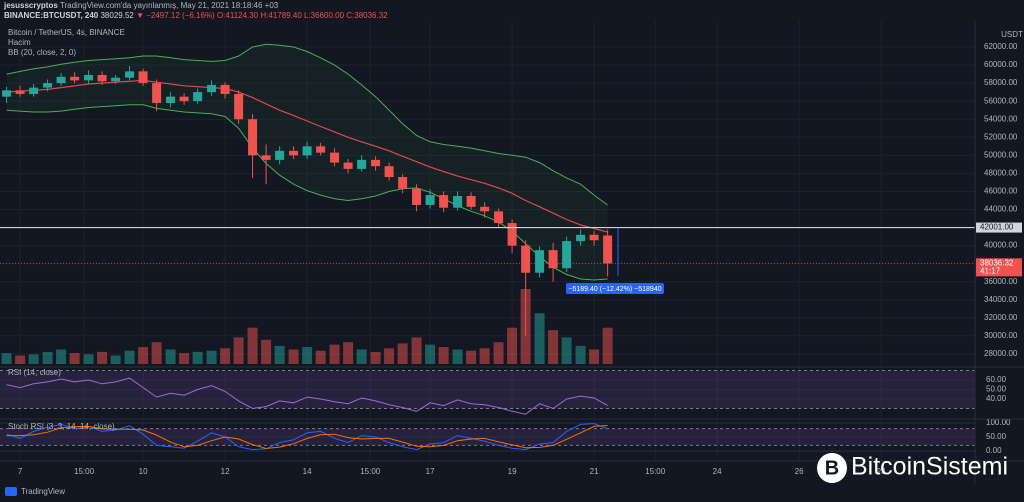 The image size is (1024, 502). What do you see at coordinates (999, 267) in the screenshot?
I see `last-price-box` at bounding box center [999, 267].